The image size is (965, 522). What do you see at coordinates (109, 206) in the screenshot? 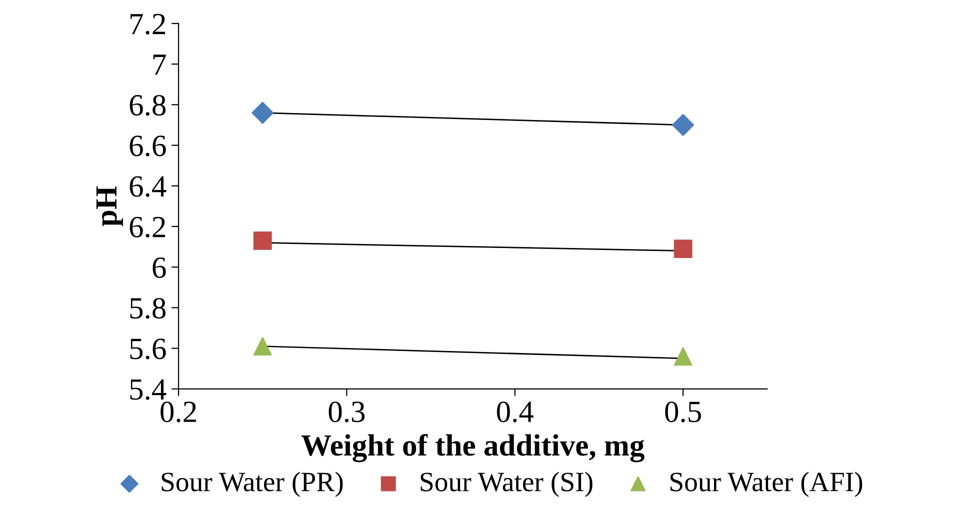
I see `y-axis-title: pH` at bounding box center [109, 206].